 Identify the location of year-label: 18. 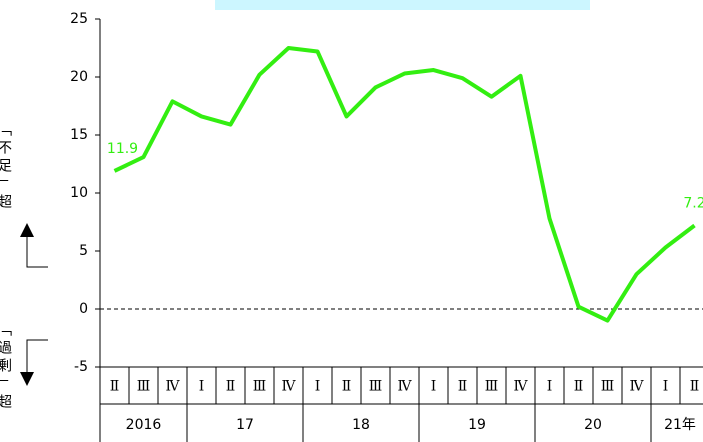
(361, 425).